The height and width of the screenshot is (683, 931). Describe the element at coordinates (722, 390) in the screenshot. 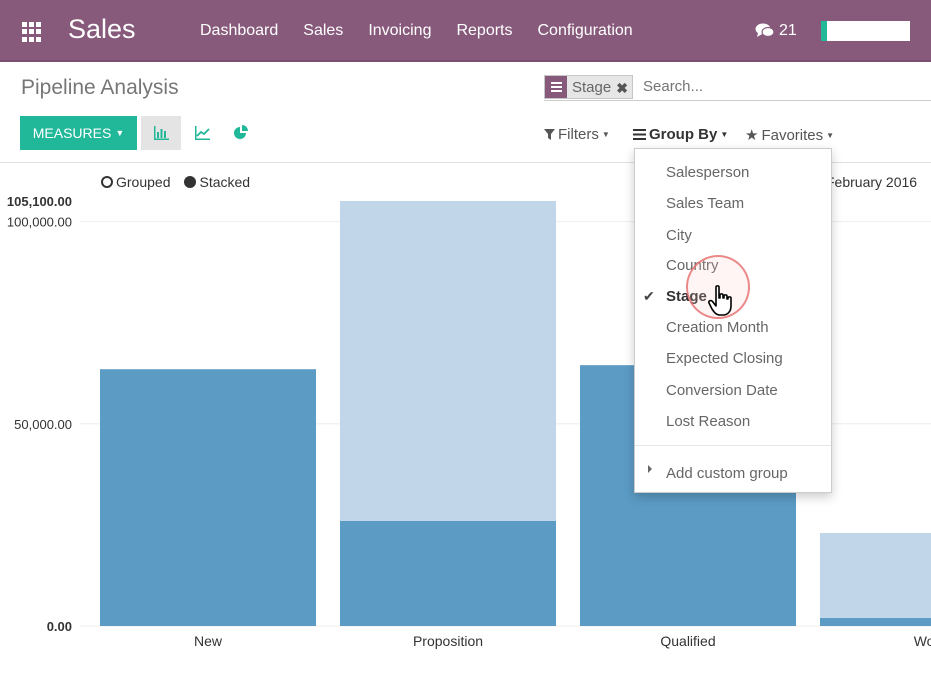

I see `groupby-option-conversion-date: Conversion Date` at that location.